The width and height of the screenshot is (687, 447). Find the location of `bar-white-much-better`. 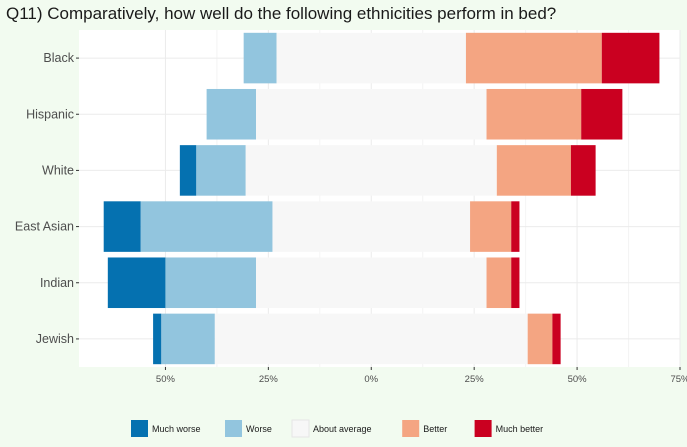

bar-white-much-better is located at coordinates (583, 170).